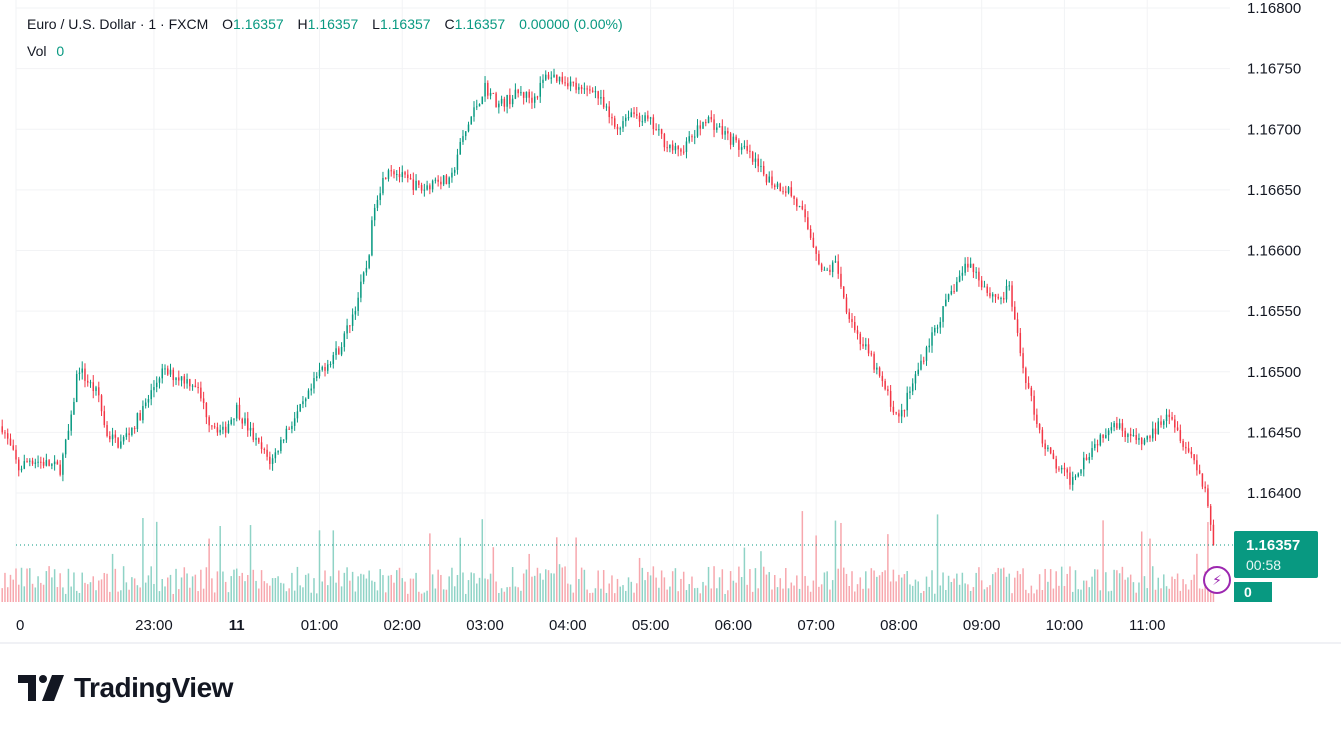 Image resolution: width=1341 pixels, height=733 pixels. What do you see at coordinates (37, 51) in the screenshot?
I see `volume-label: Vol` at bounding box center [37, 51].